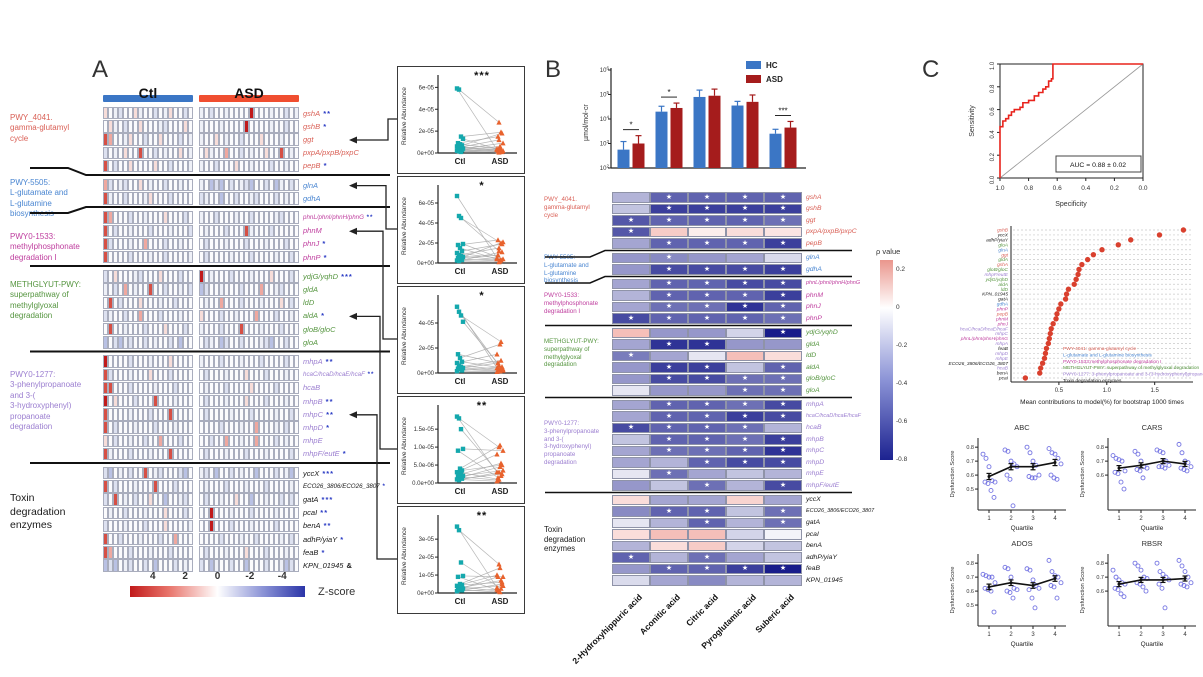  Describe the element at coordinates (815, 404) in the screenshot. I see `gene-label-b: mhpA` at that location.